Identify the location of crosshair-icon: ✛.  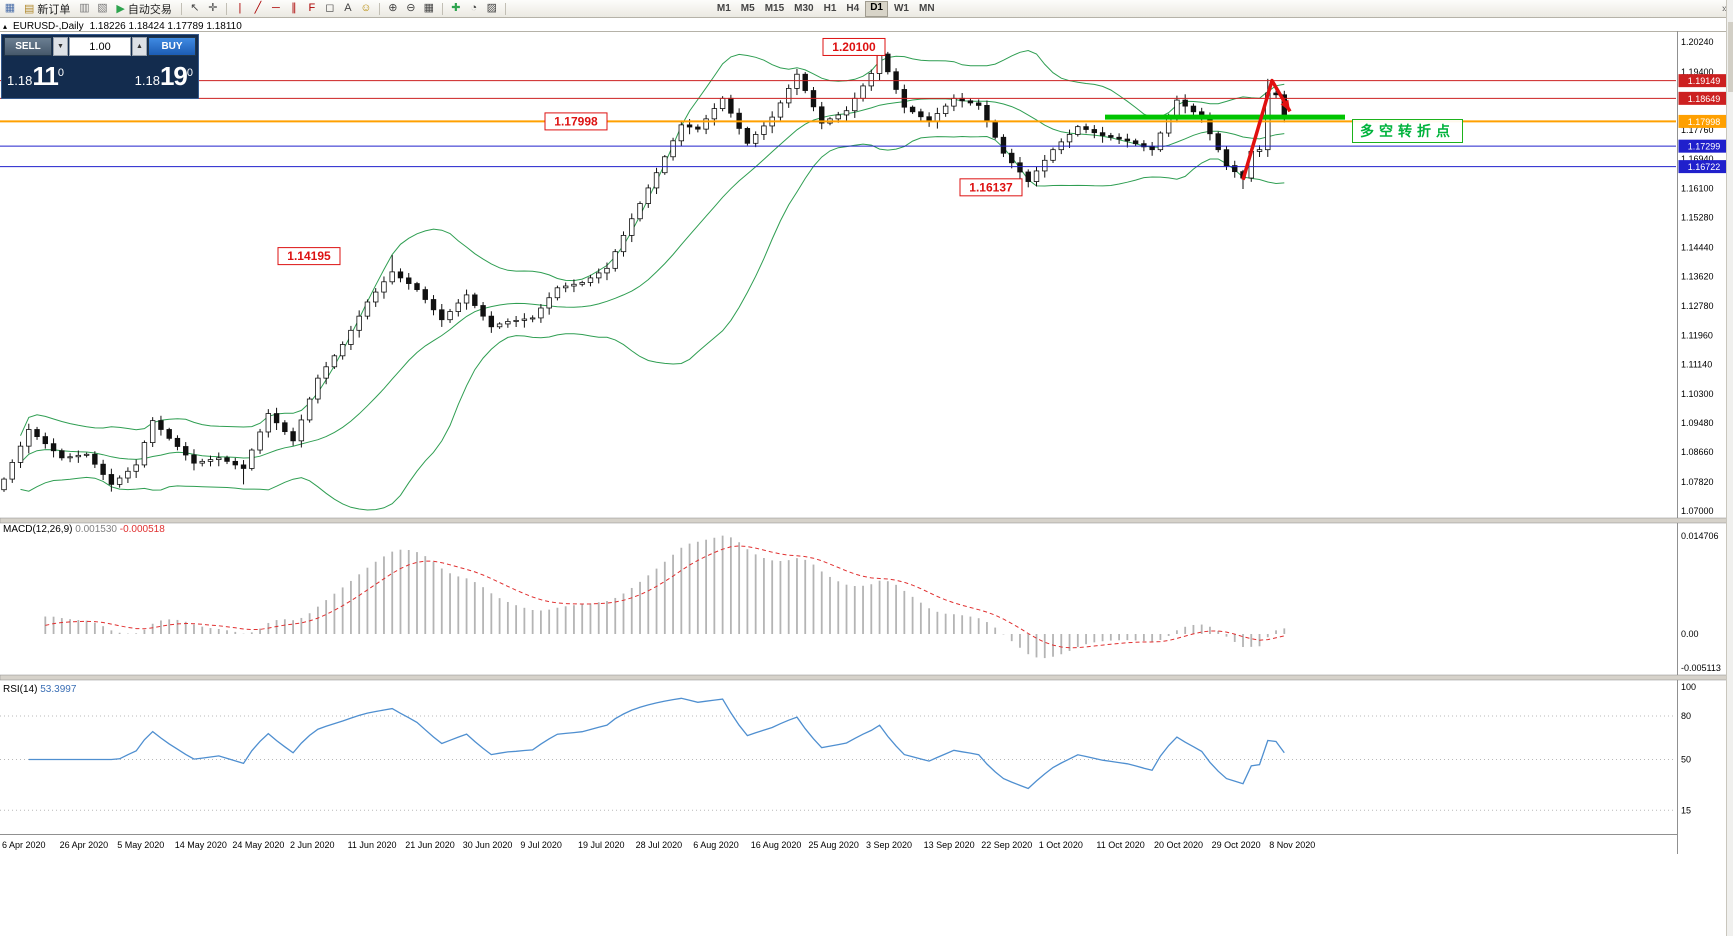
(213, 8).